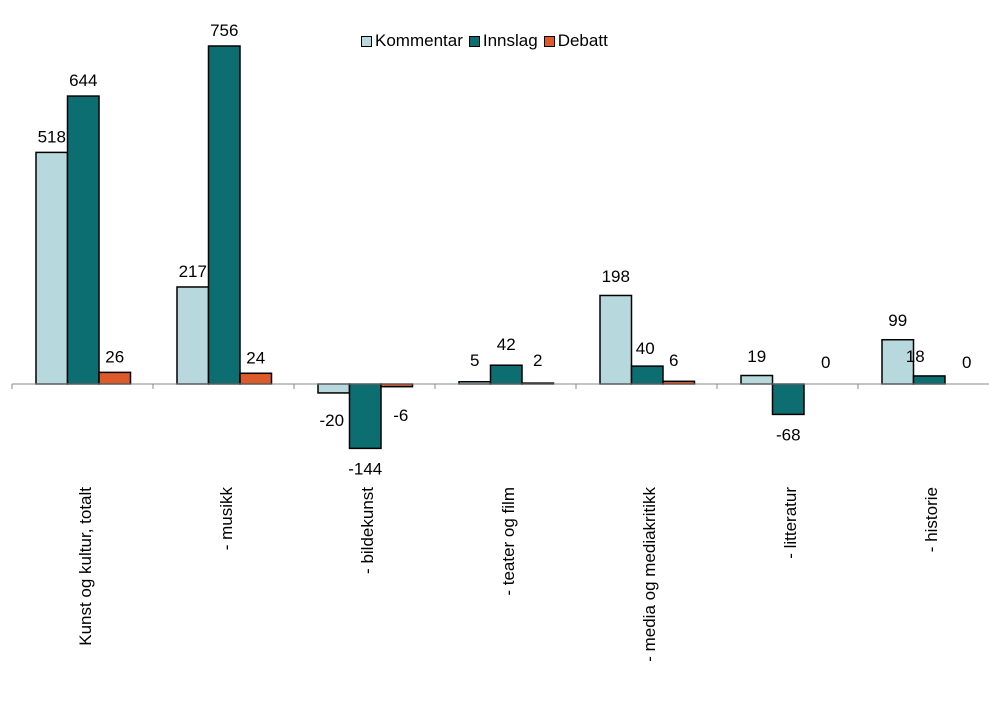  I want to click on data-label: 644, so click(83, 80).